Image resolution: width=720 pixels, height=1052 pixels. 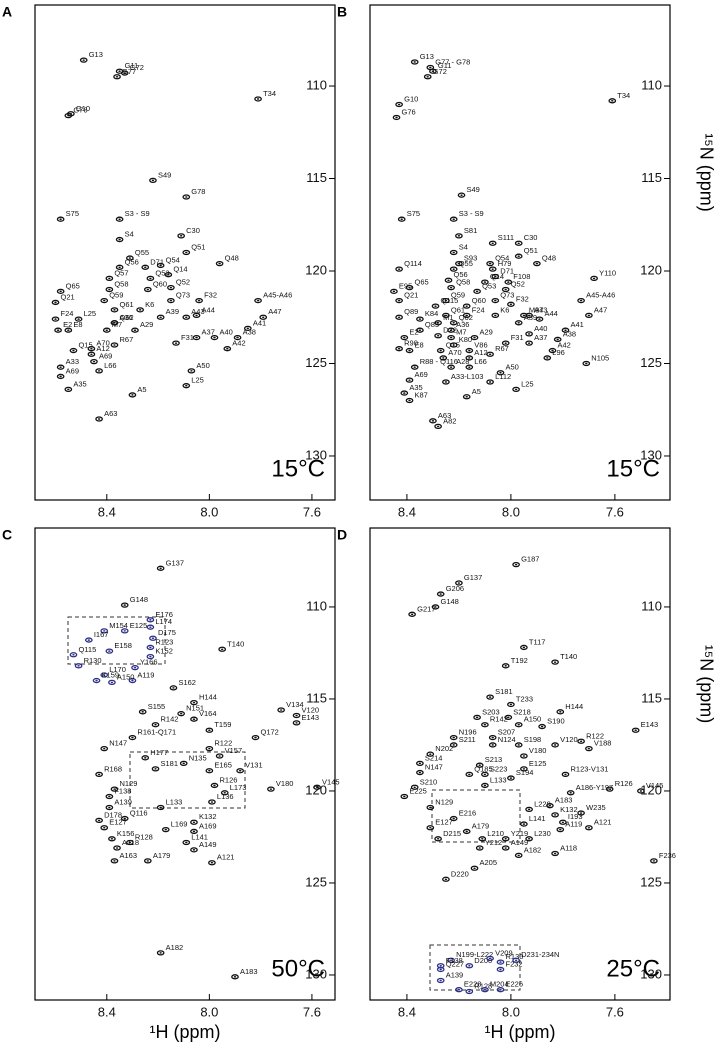 I want to click on peak-label: R67, so click(x=502, y=348).